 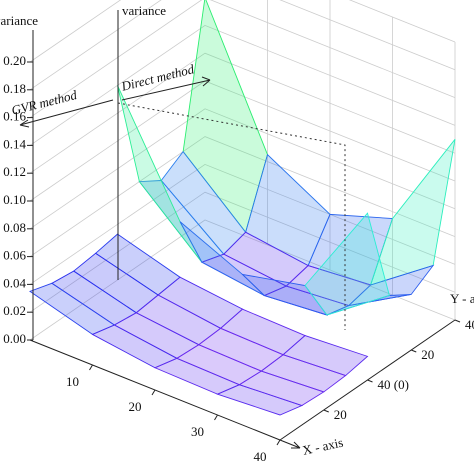 What do you see at coordinates (72, 381) in the screenshot?
I see `x-tick-label: 10` at bounding box center [72, 381].